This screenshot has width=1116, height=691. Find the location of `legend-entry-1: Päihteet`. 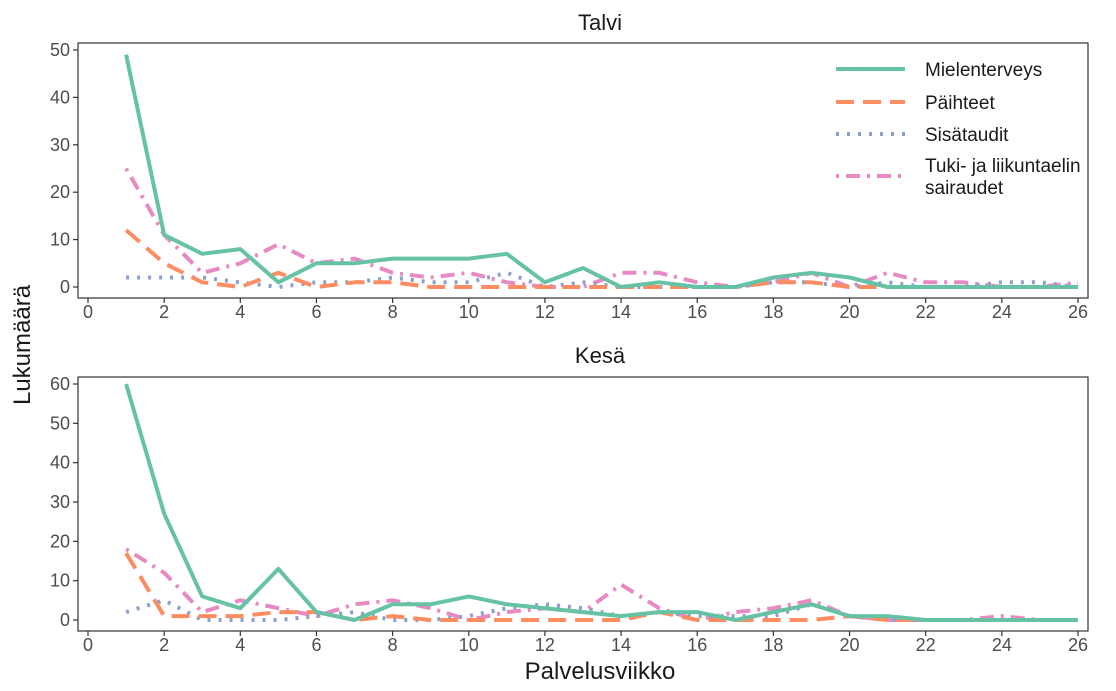

legend-entry-1: Päihteet is located at coordinates (915, 103).